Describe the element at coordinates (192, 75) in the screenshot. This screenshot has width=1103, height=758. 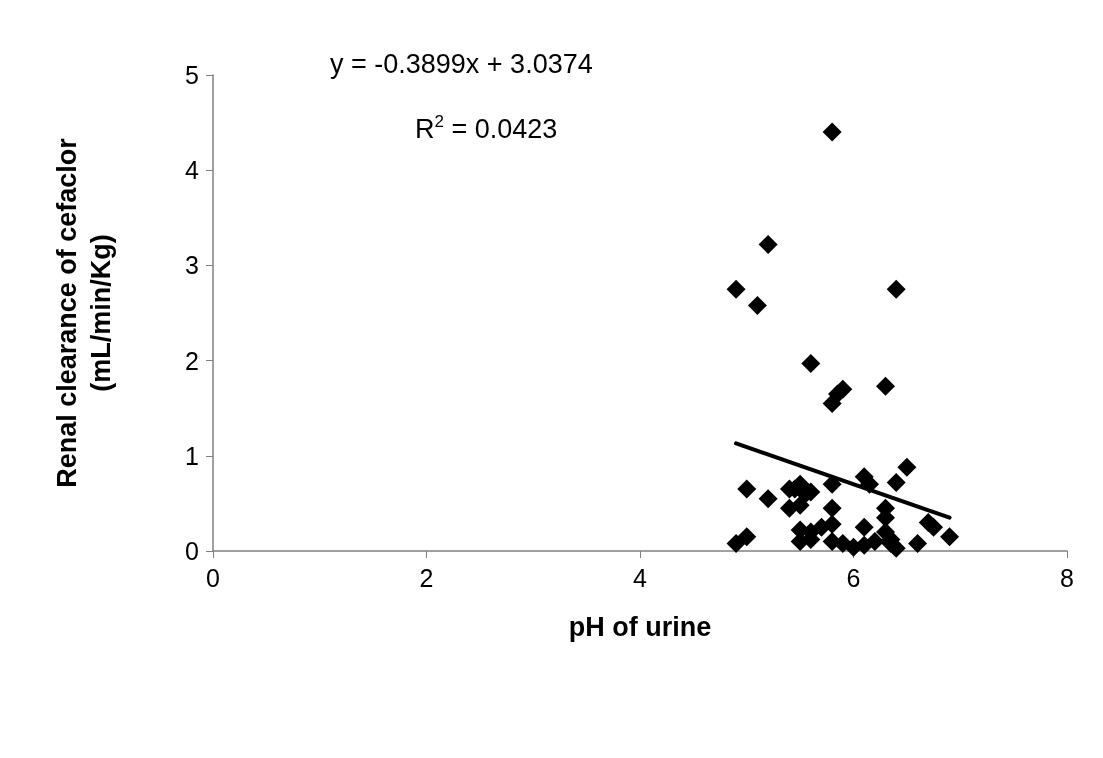
I see `y-tick-label: 5` at that location.